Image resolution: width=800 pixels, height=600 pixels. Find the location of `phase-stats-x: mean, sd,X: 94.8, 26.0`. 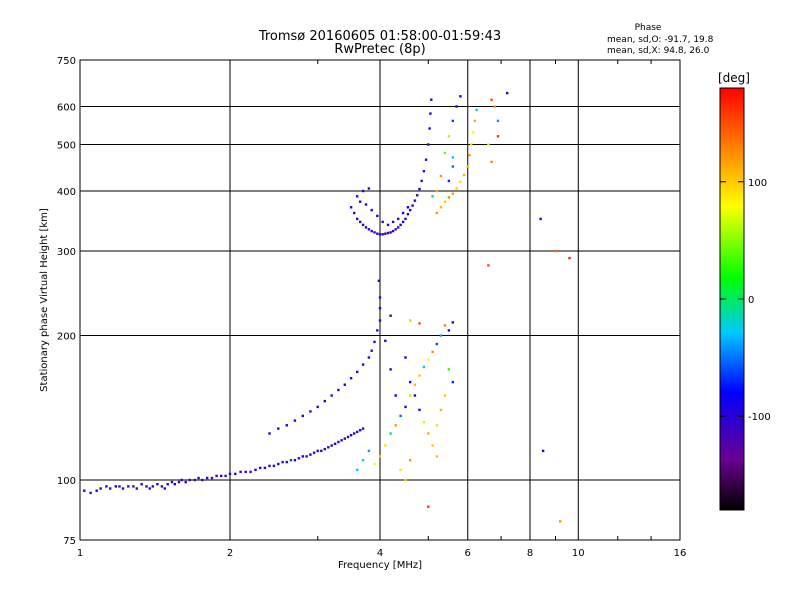

phase-stats-x: mean, sd,X: 94.8, 26.0 is located at coordinates (658, 51).